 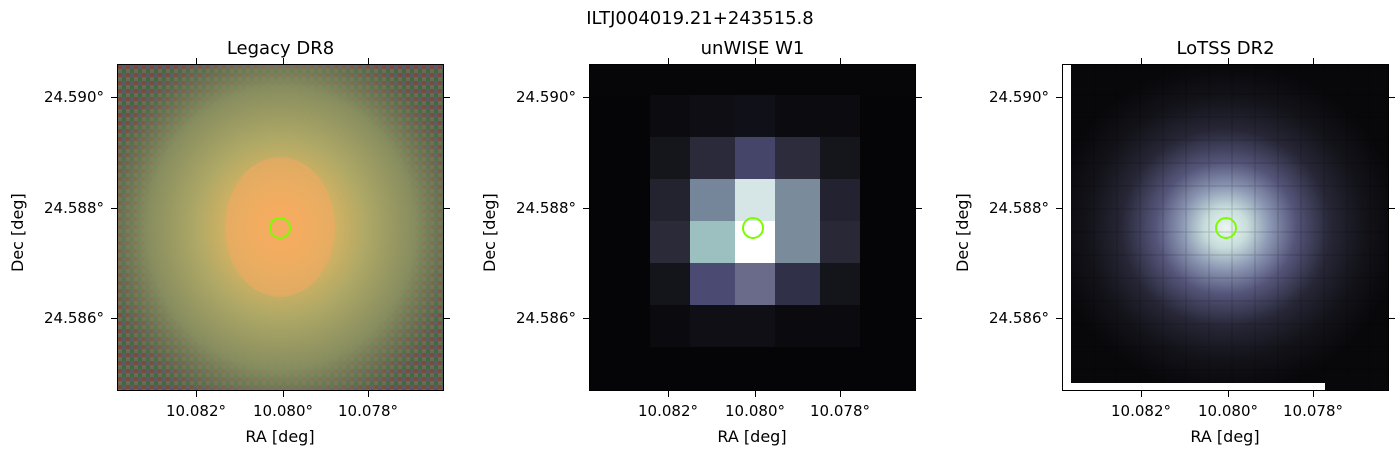 I want to click on panel-title: Legacy DR8, so click(x=280, y=48).